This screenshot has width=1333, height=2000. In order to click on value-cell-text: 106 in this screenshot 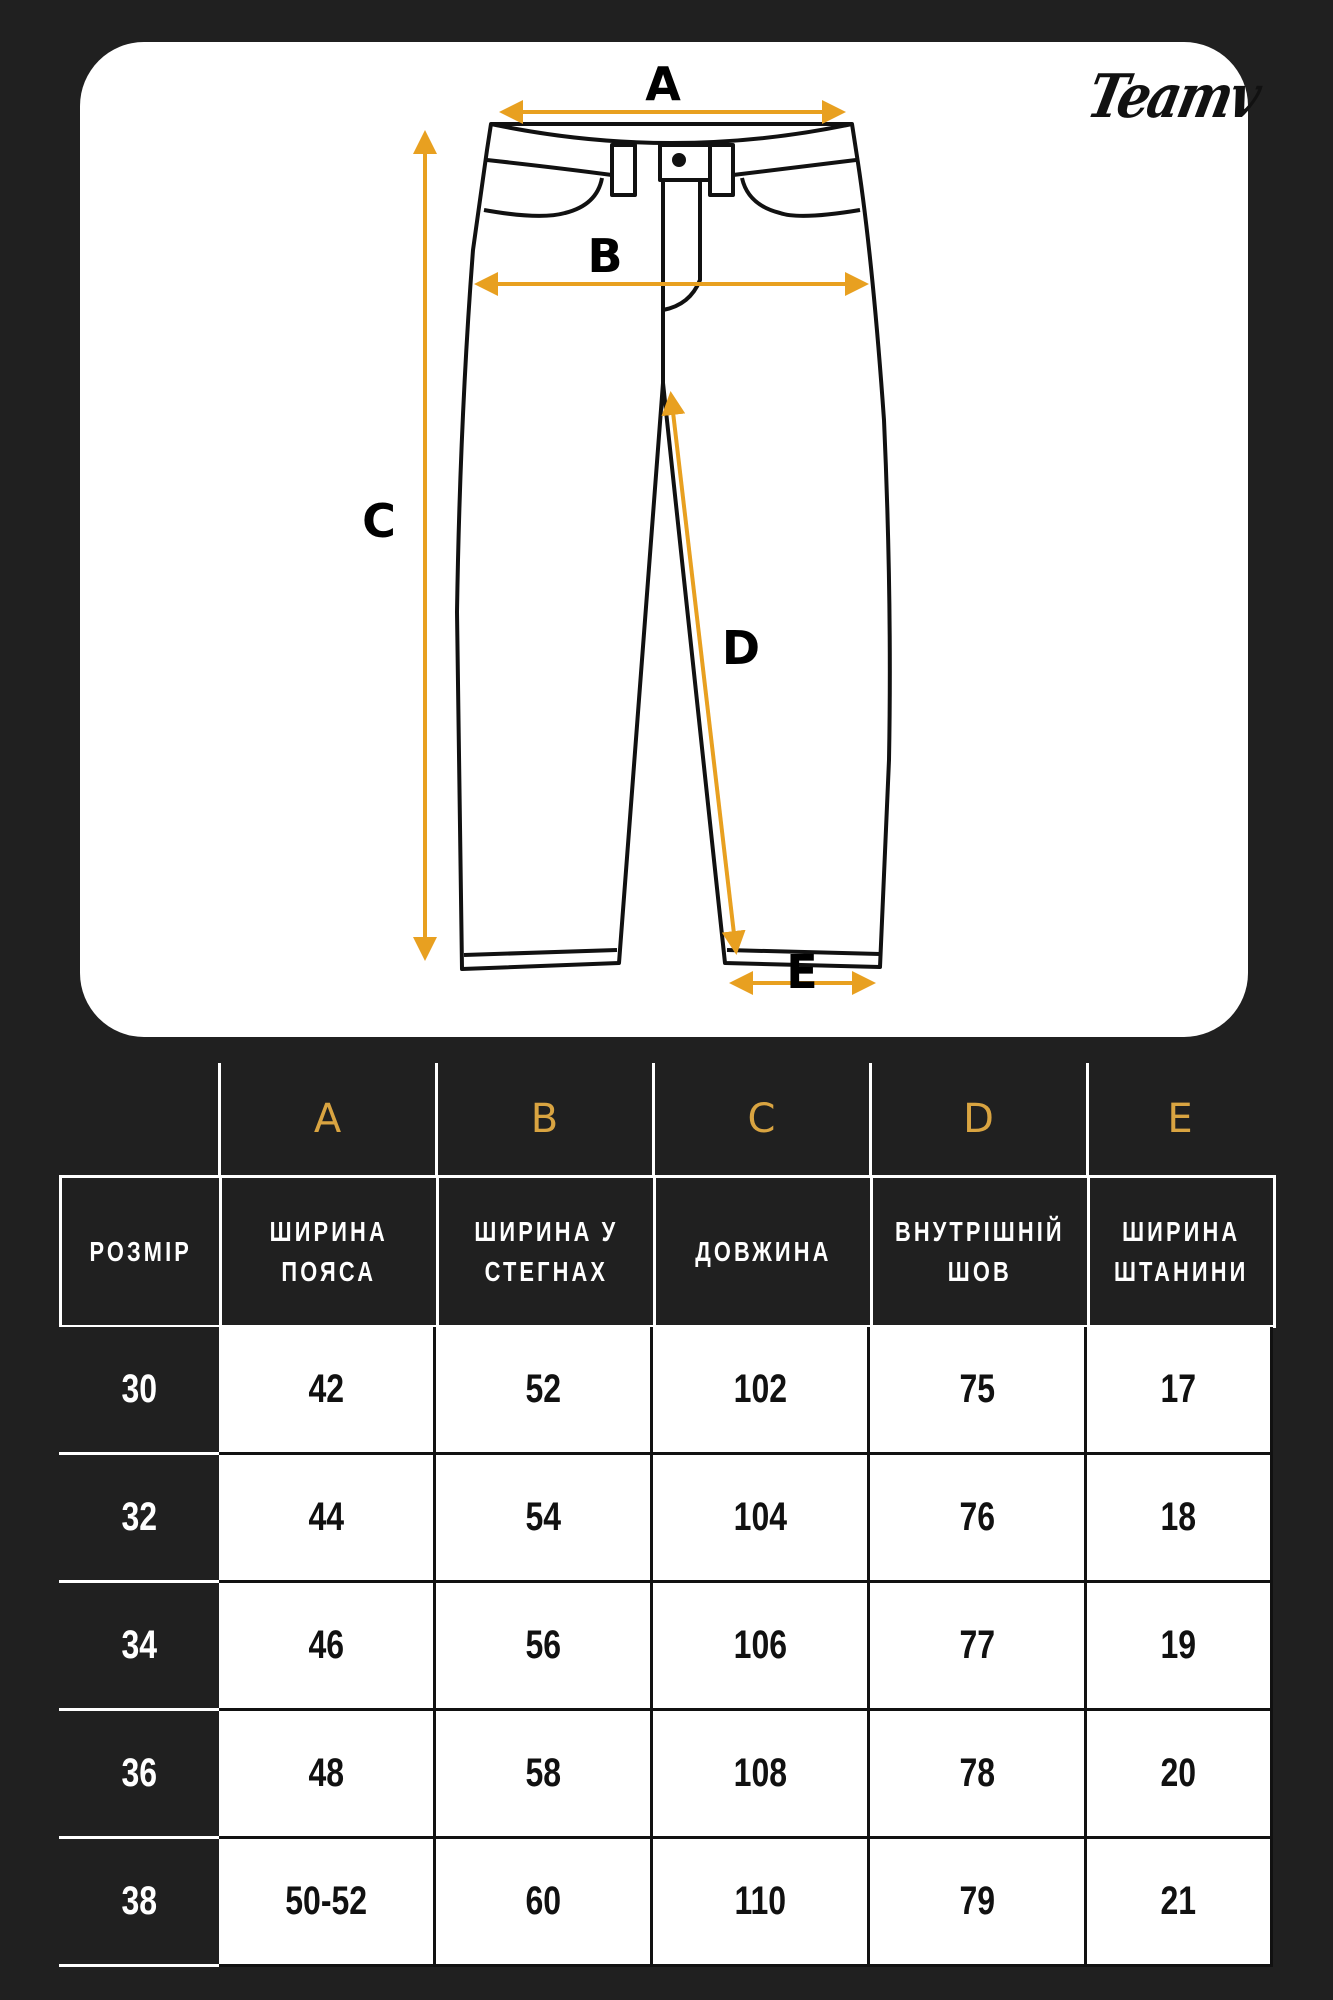, I will do `click(760, 1645)`.